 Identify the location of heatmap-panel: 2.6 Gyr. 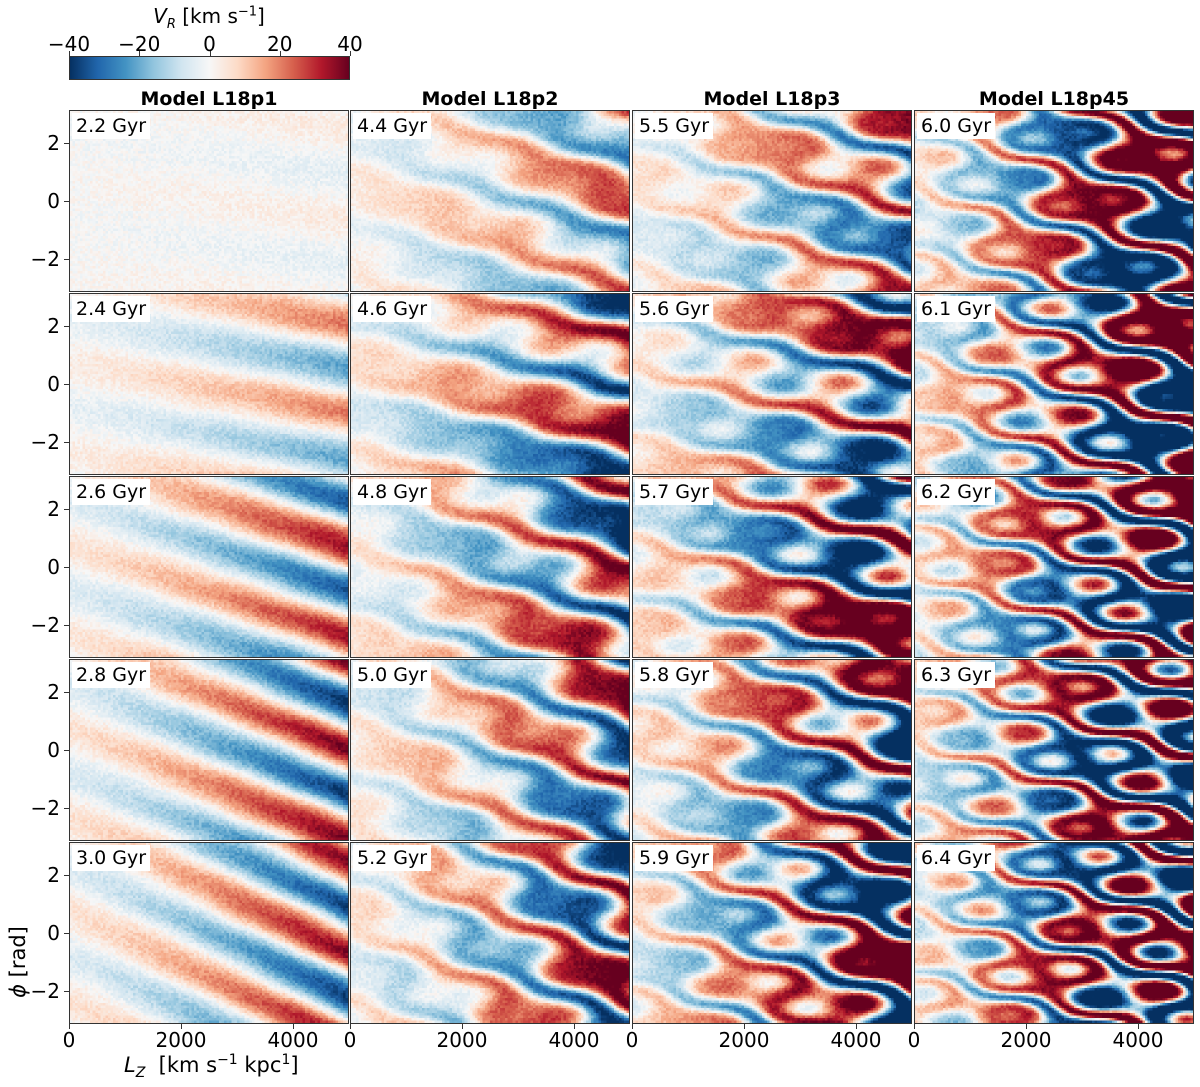
(209, 567).